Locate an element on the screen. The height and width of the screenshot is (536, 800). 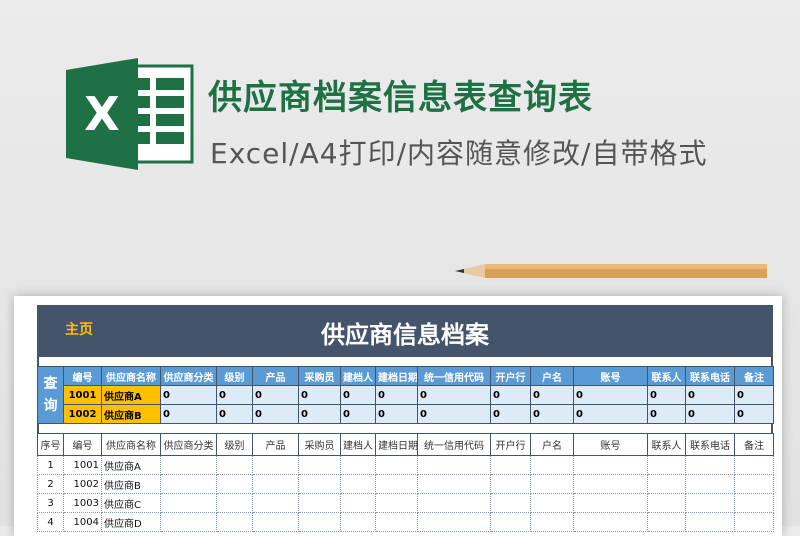
home-link: 主页 is located at coordinates (79, 330).